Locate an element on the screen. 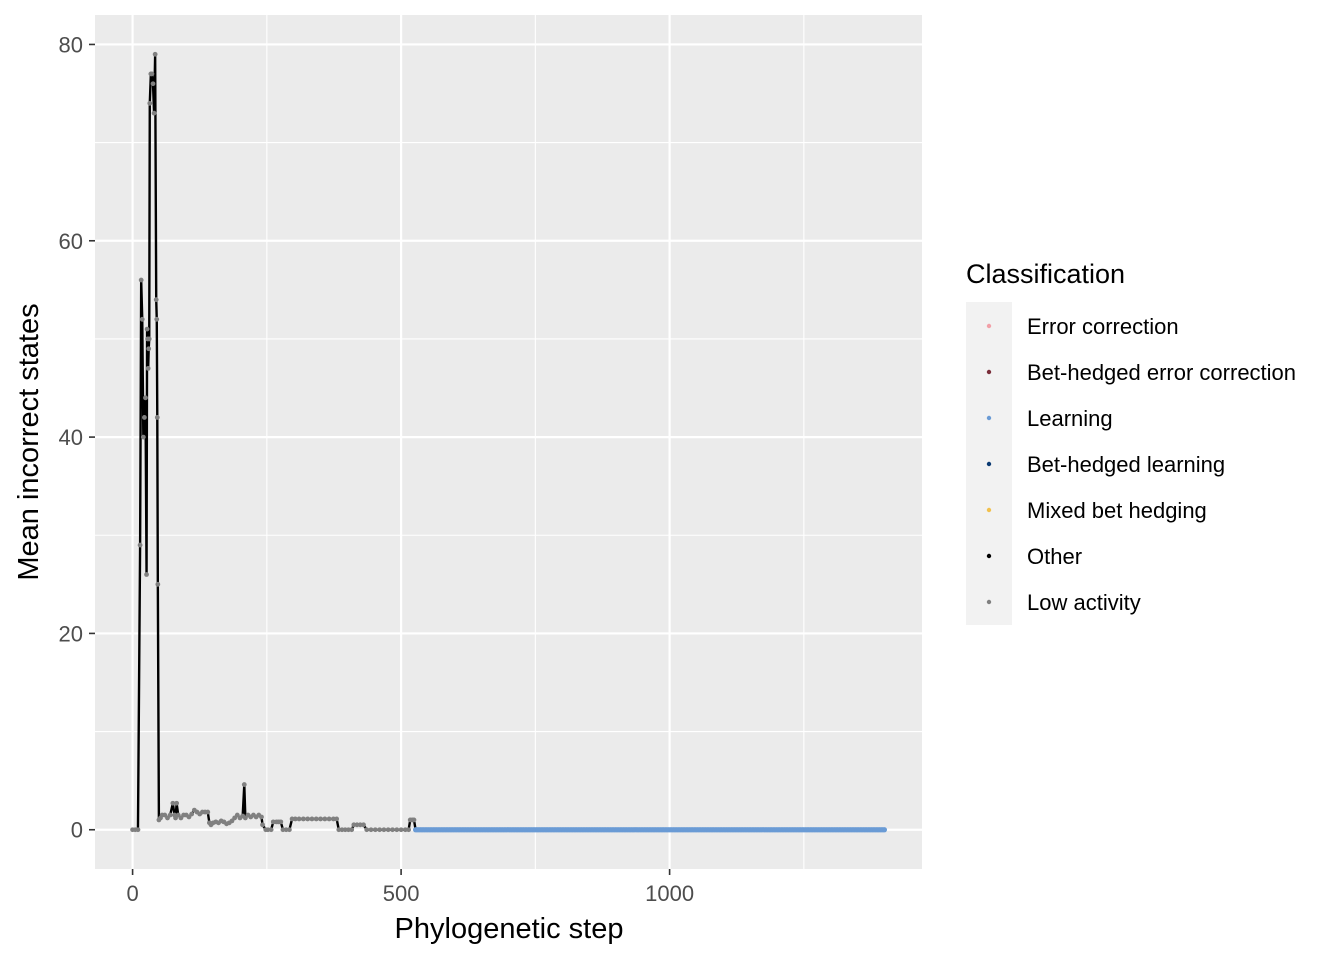  y-tick-label: 20 is located at coordinates (71, 633).